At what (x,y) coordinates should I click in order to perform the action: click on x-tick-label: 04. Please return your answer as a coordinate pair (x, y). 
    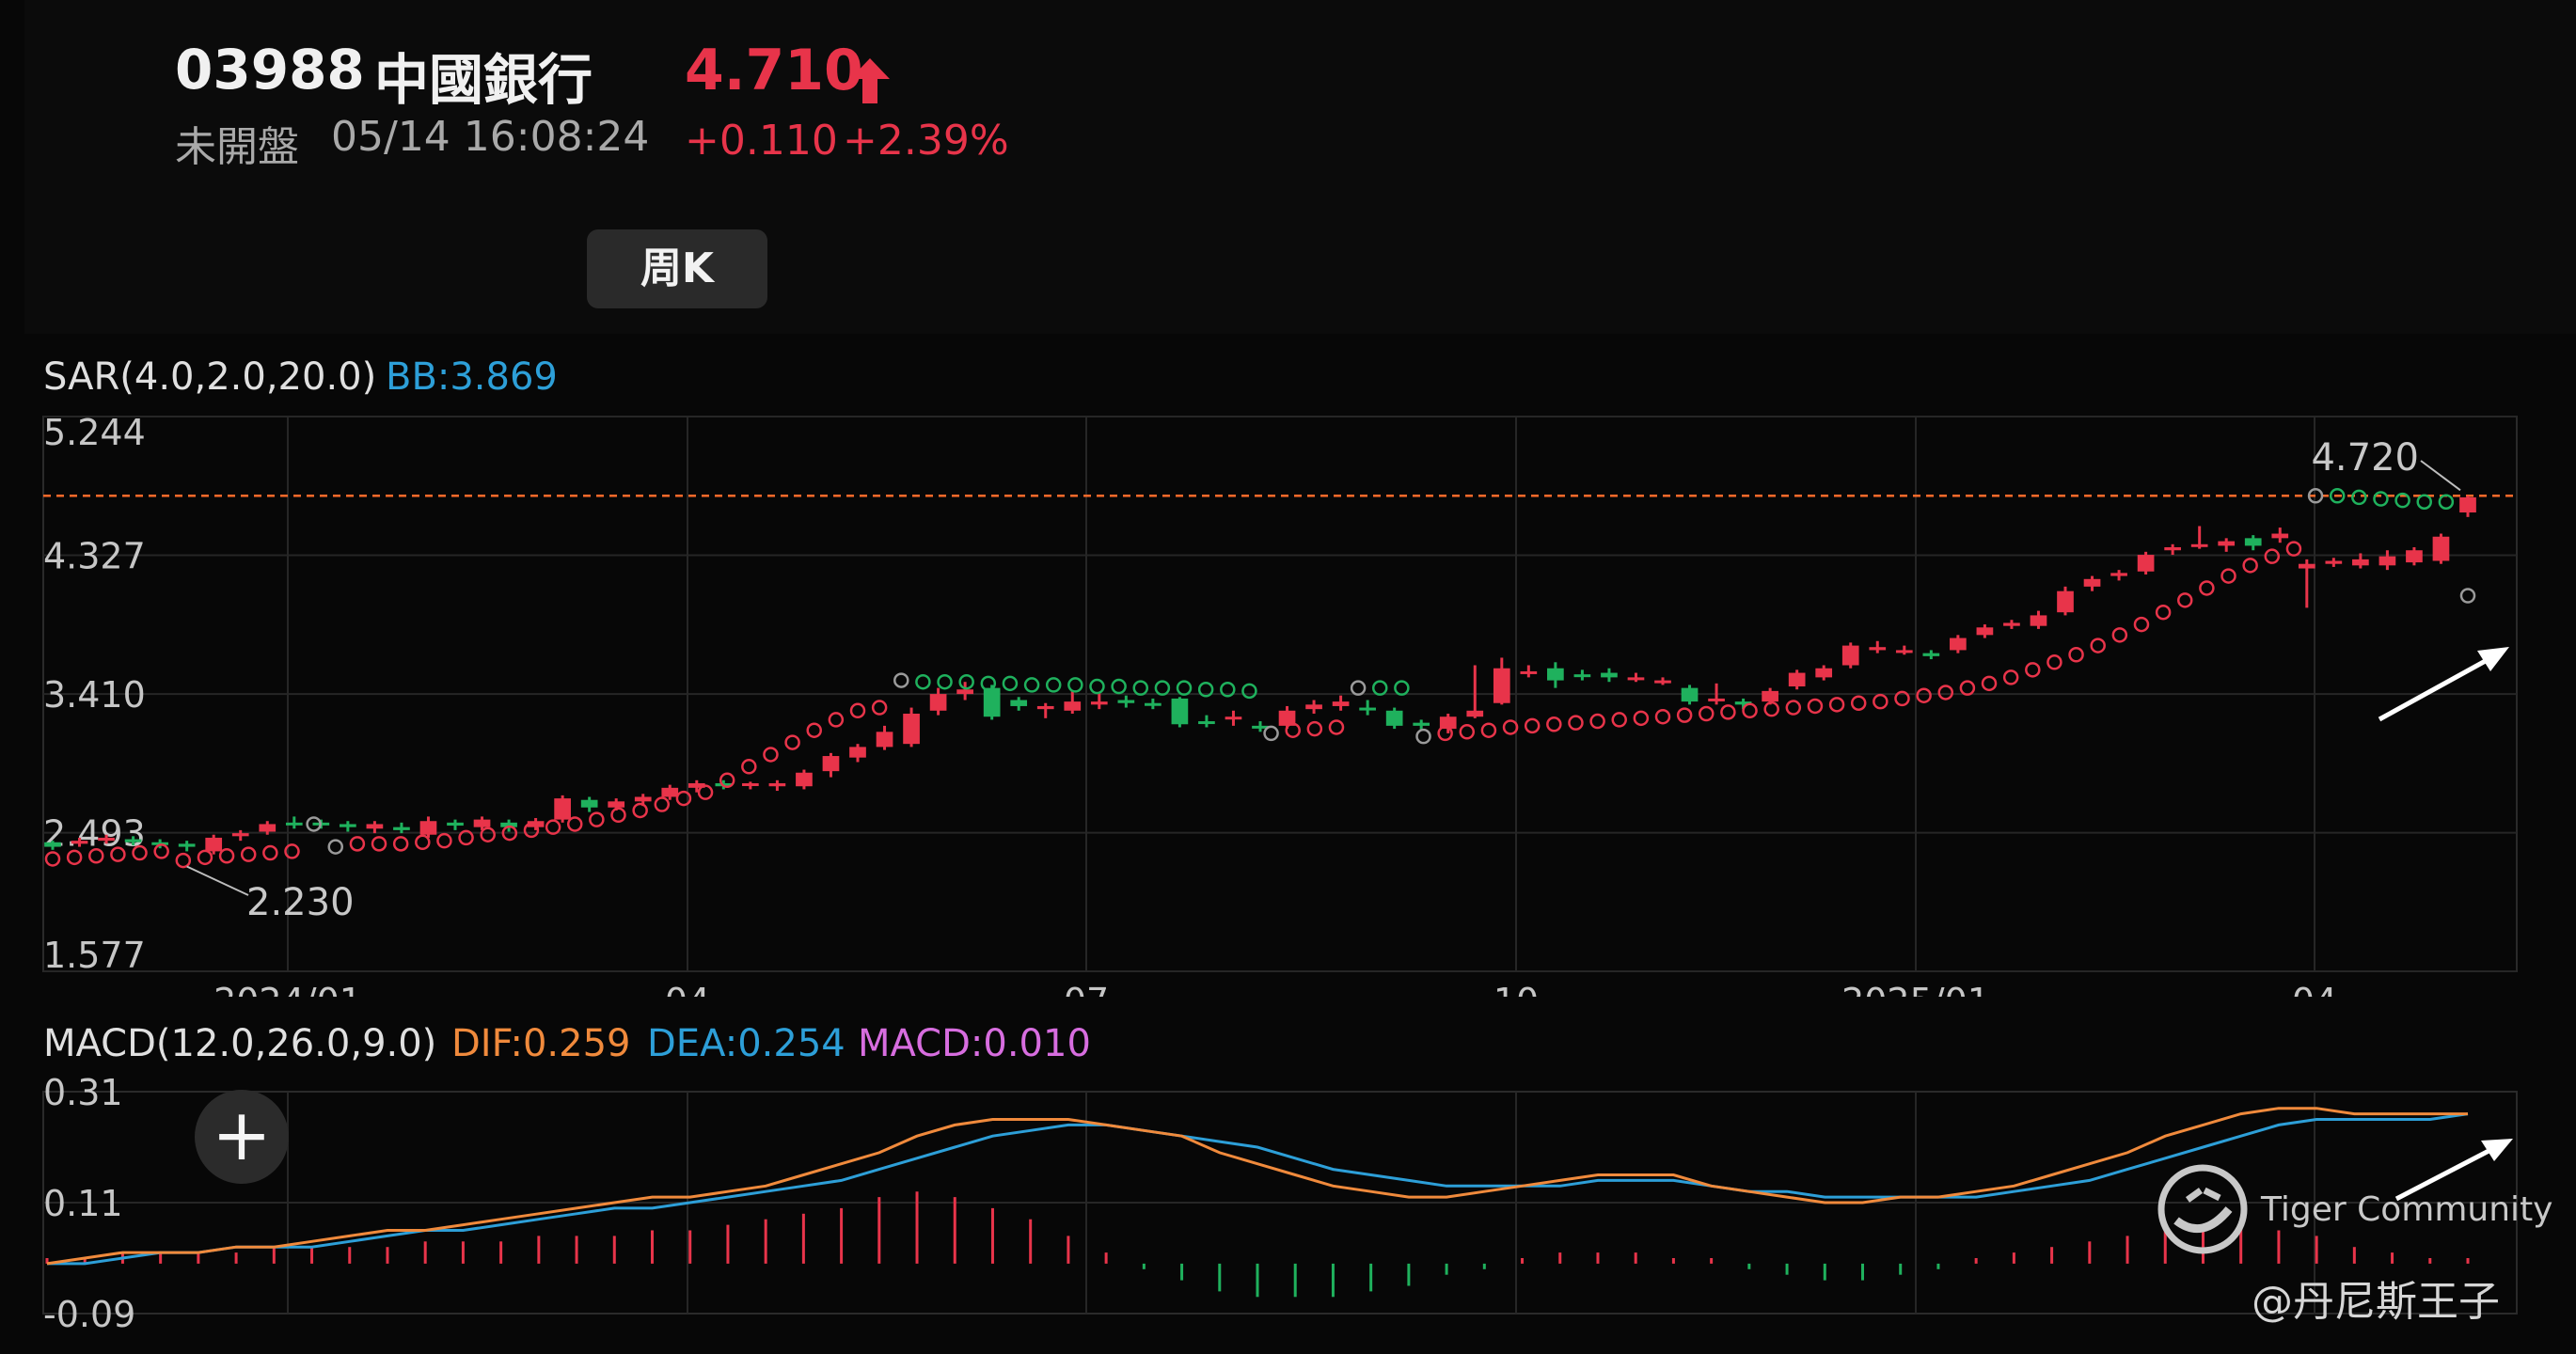
    Looking at the image, I should click on (2314, 989).